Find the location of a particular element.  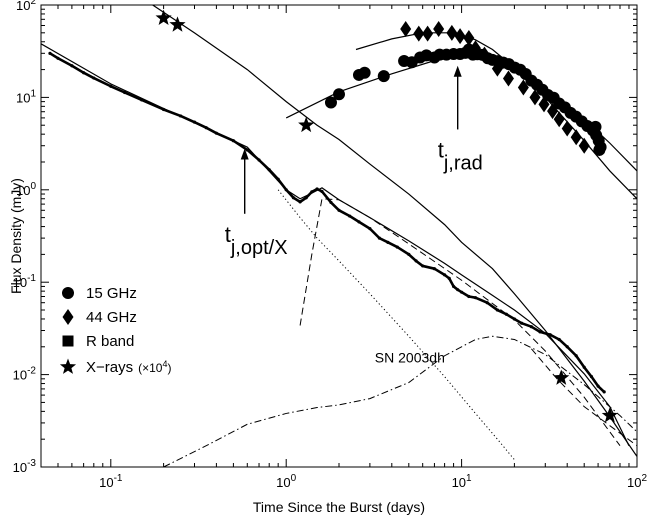

x-tick-label: 10² is located at coordinates (637, 481).